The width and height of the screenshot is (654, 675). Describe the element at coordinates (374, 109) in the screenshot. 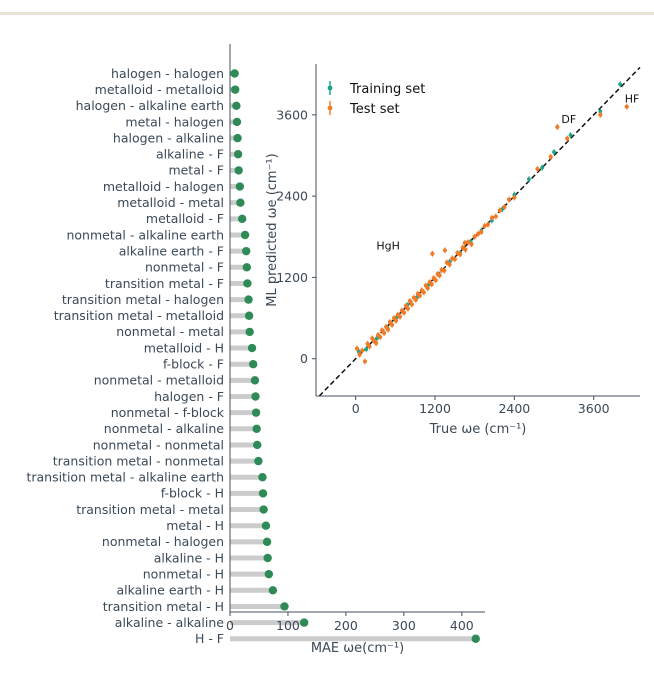

I see `legend-test-label: Test set` at that location.